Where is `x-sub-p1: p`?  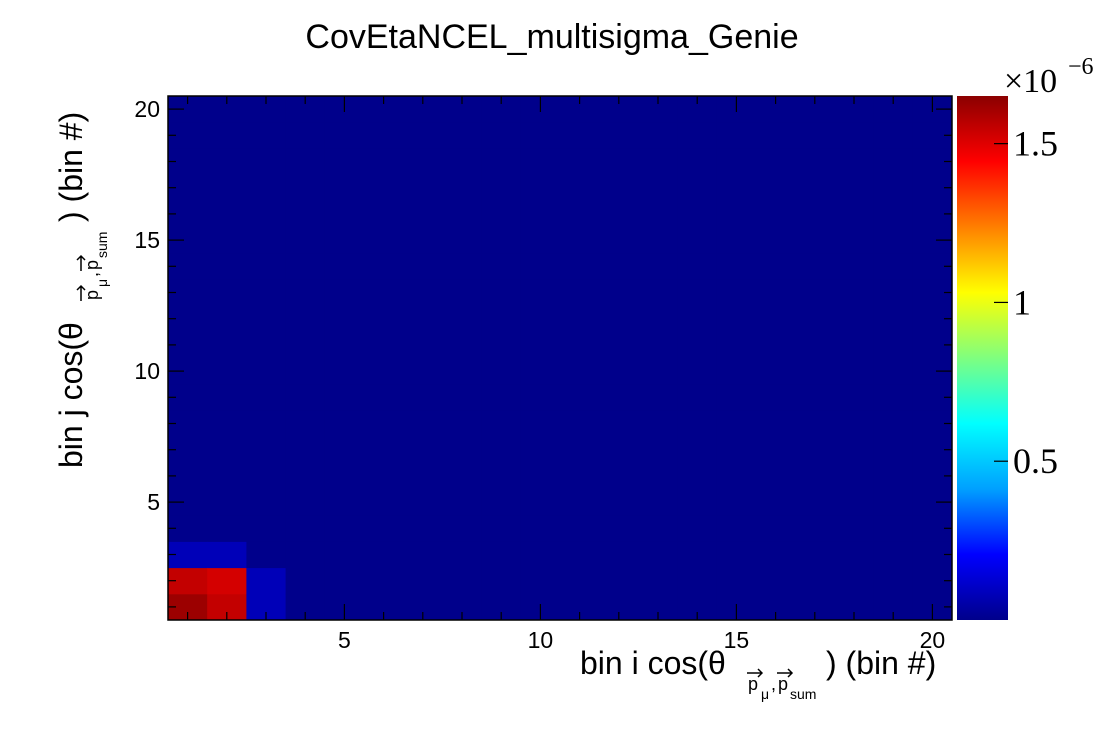
x-sub-p1: p is located at coordinates (753, 684).